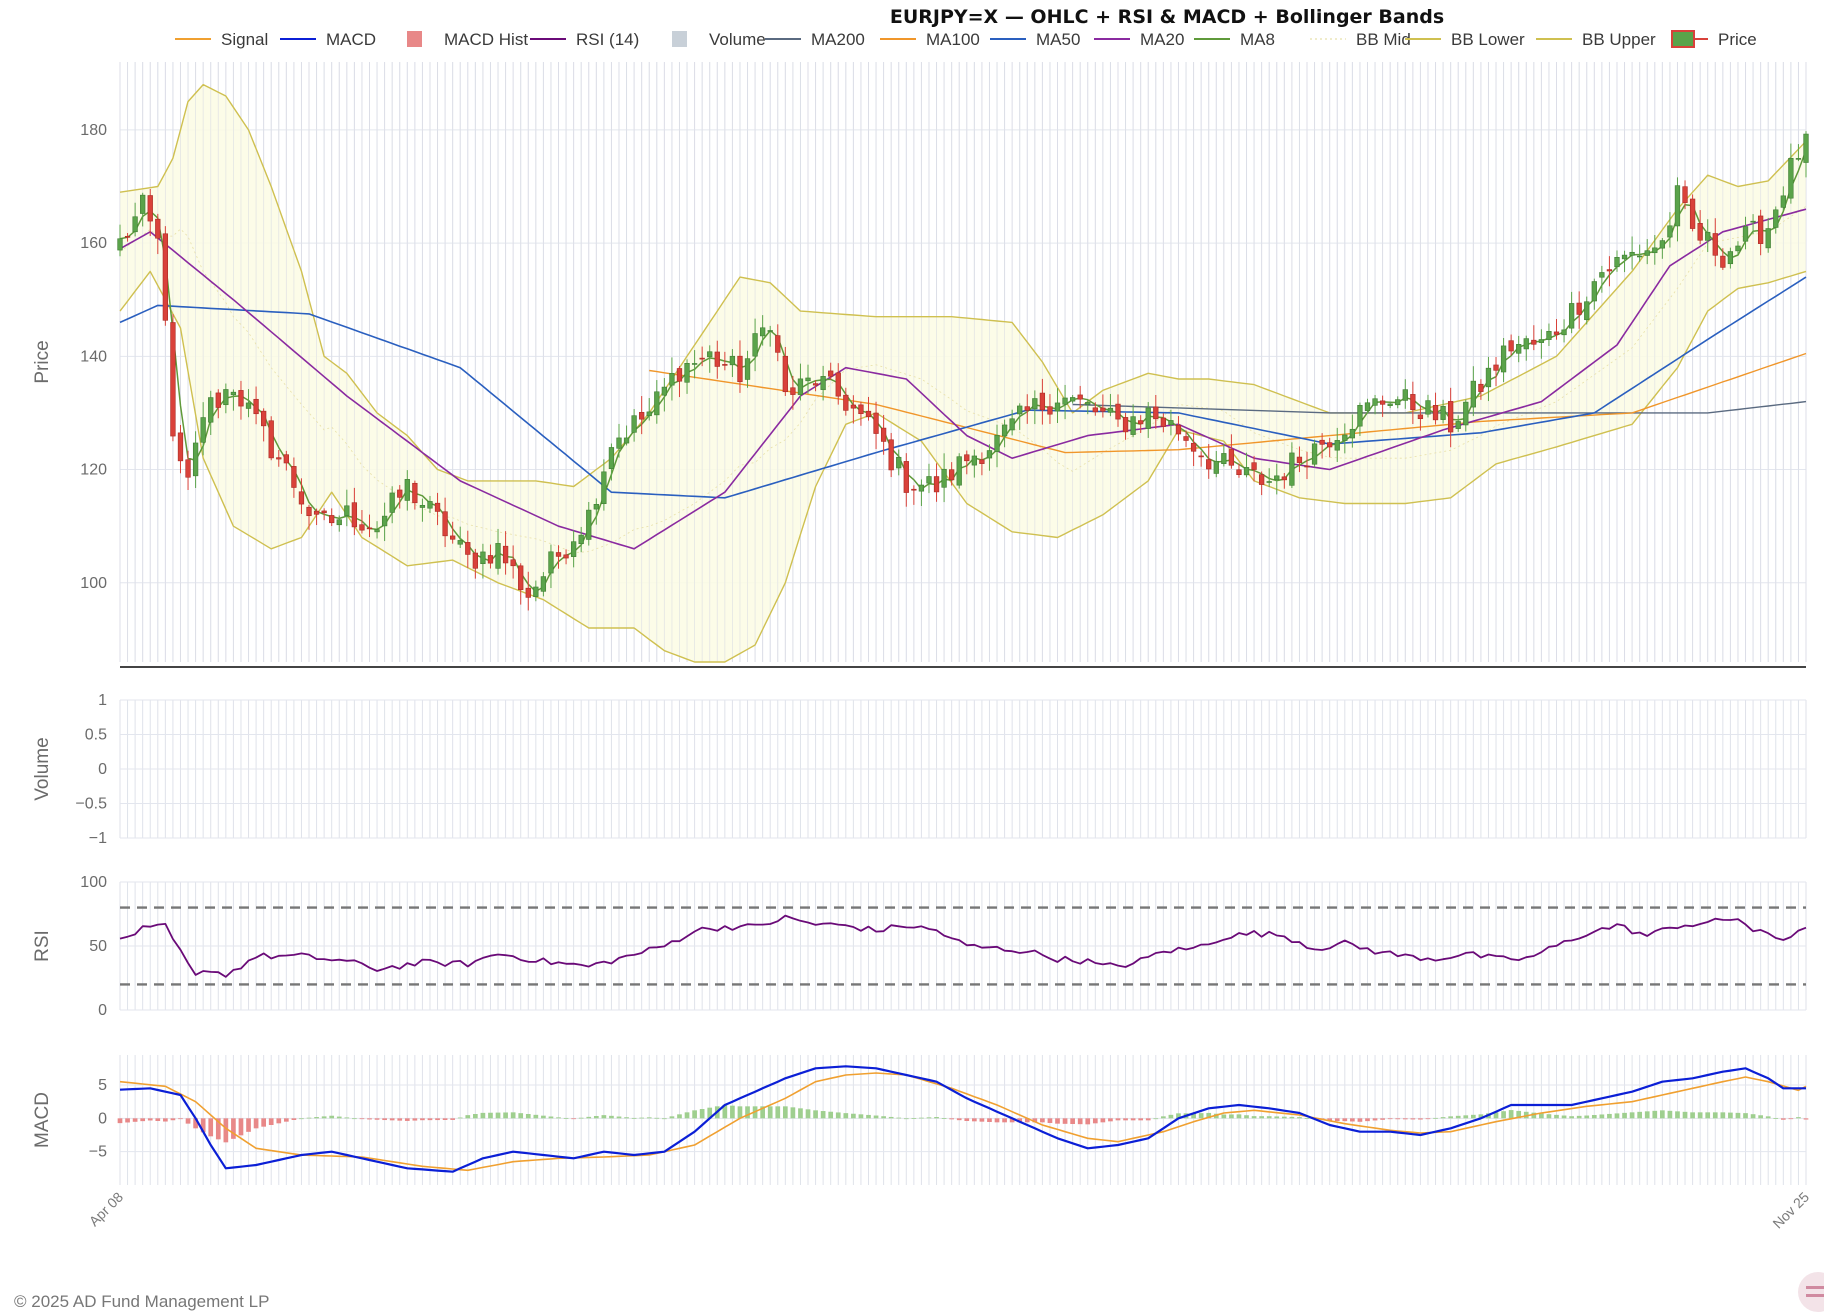 The height and width of the screenshot is (1312, 1824). What do you see at coordinates (42, 768) in the screenshot?
I see `volume-axis-title: Volume` at bounding box center [42, 768].